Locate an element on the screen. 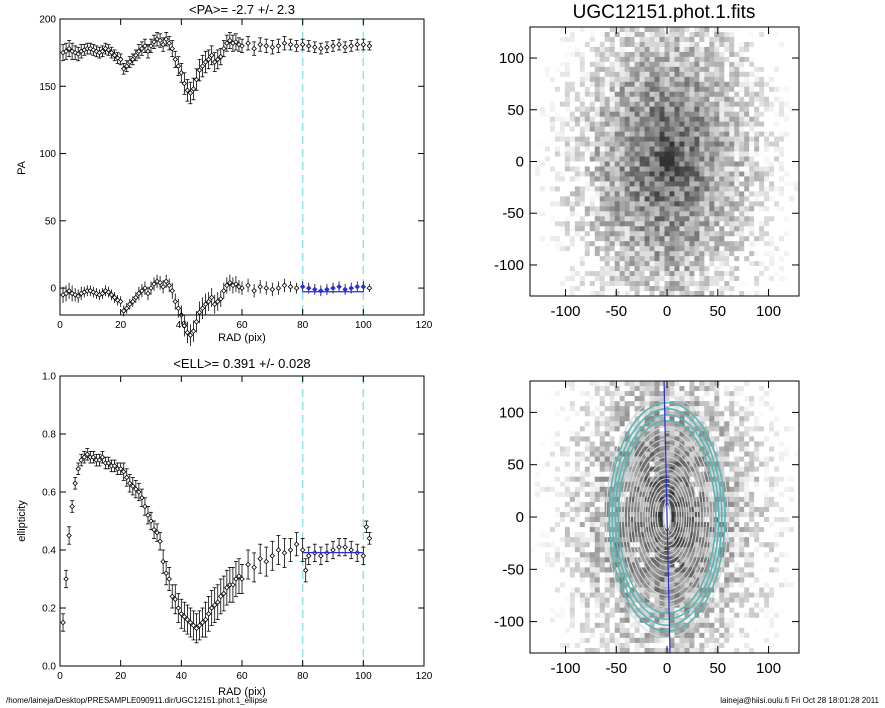 Image resolution: width=885 pixels, height=708 pixels. ell-point is located at coordinates (178, 608).